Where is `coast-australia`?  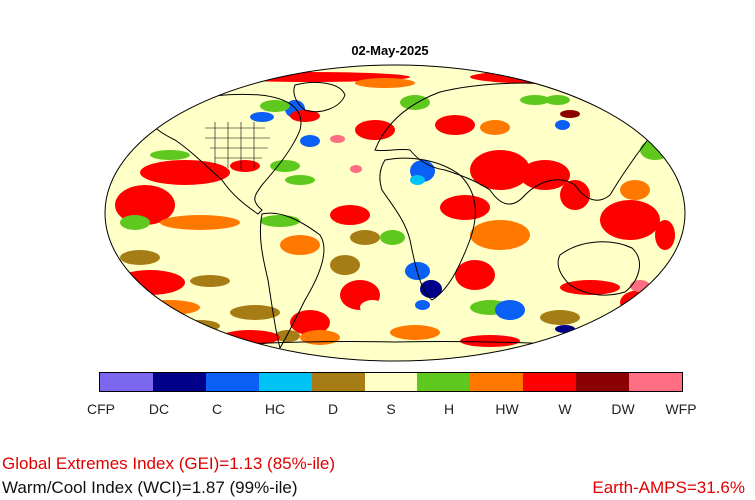
coast-australia is located at coordinates (598, 268).